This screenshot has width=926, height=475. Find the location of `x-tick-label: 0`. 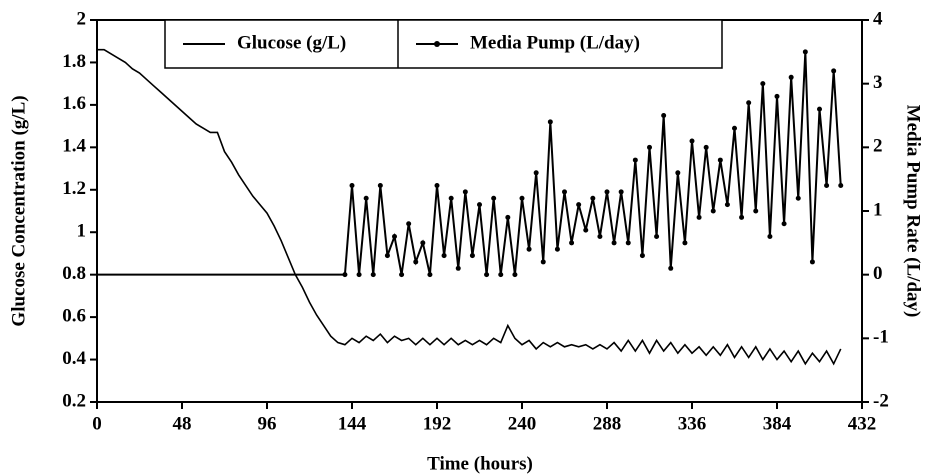

x-tick-label: 0 is located at coordinates (97, 423).